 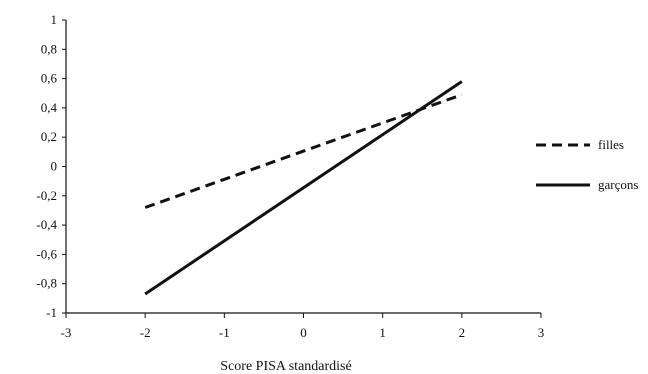 I want to click on x-tick-label: 2, so click(x=462, y=332).